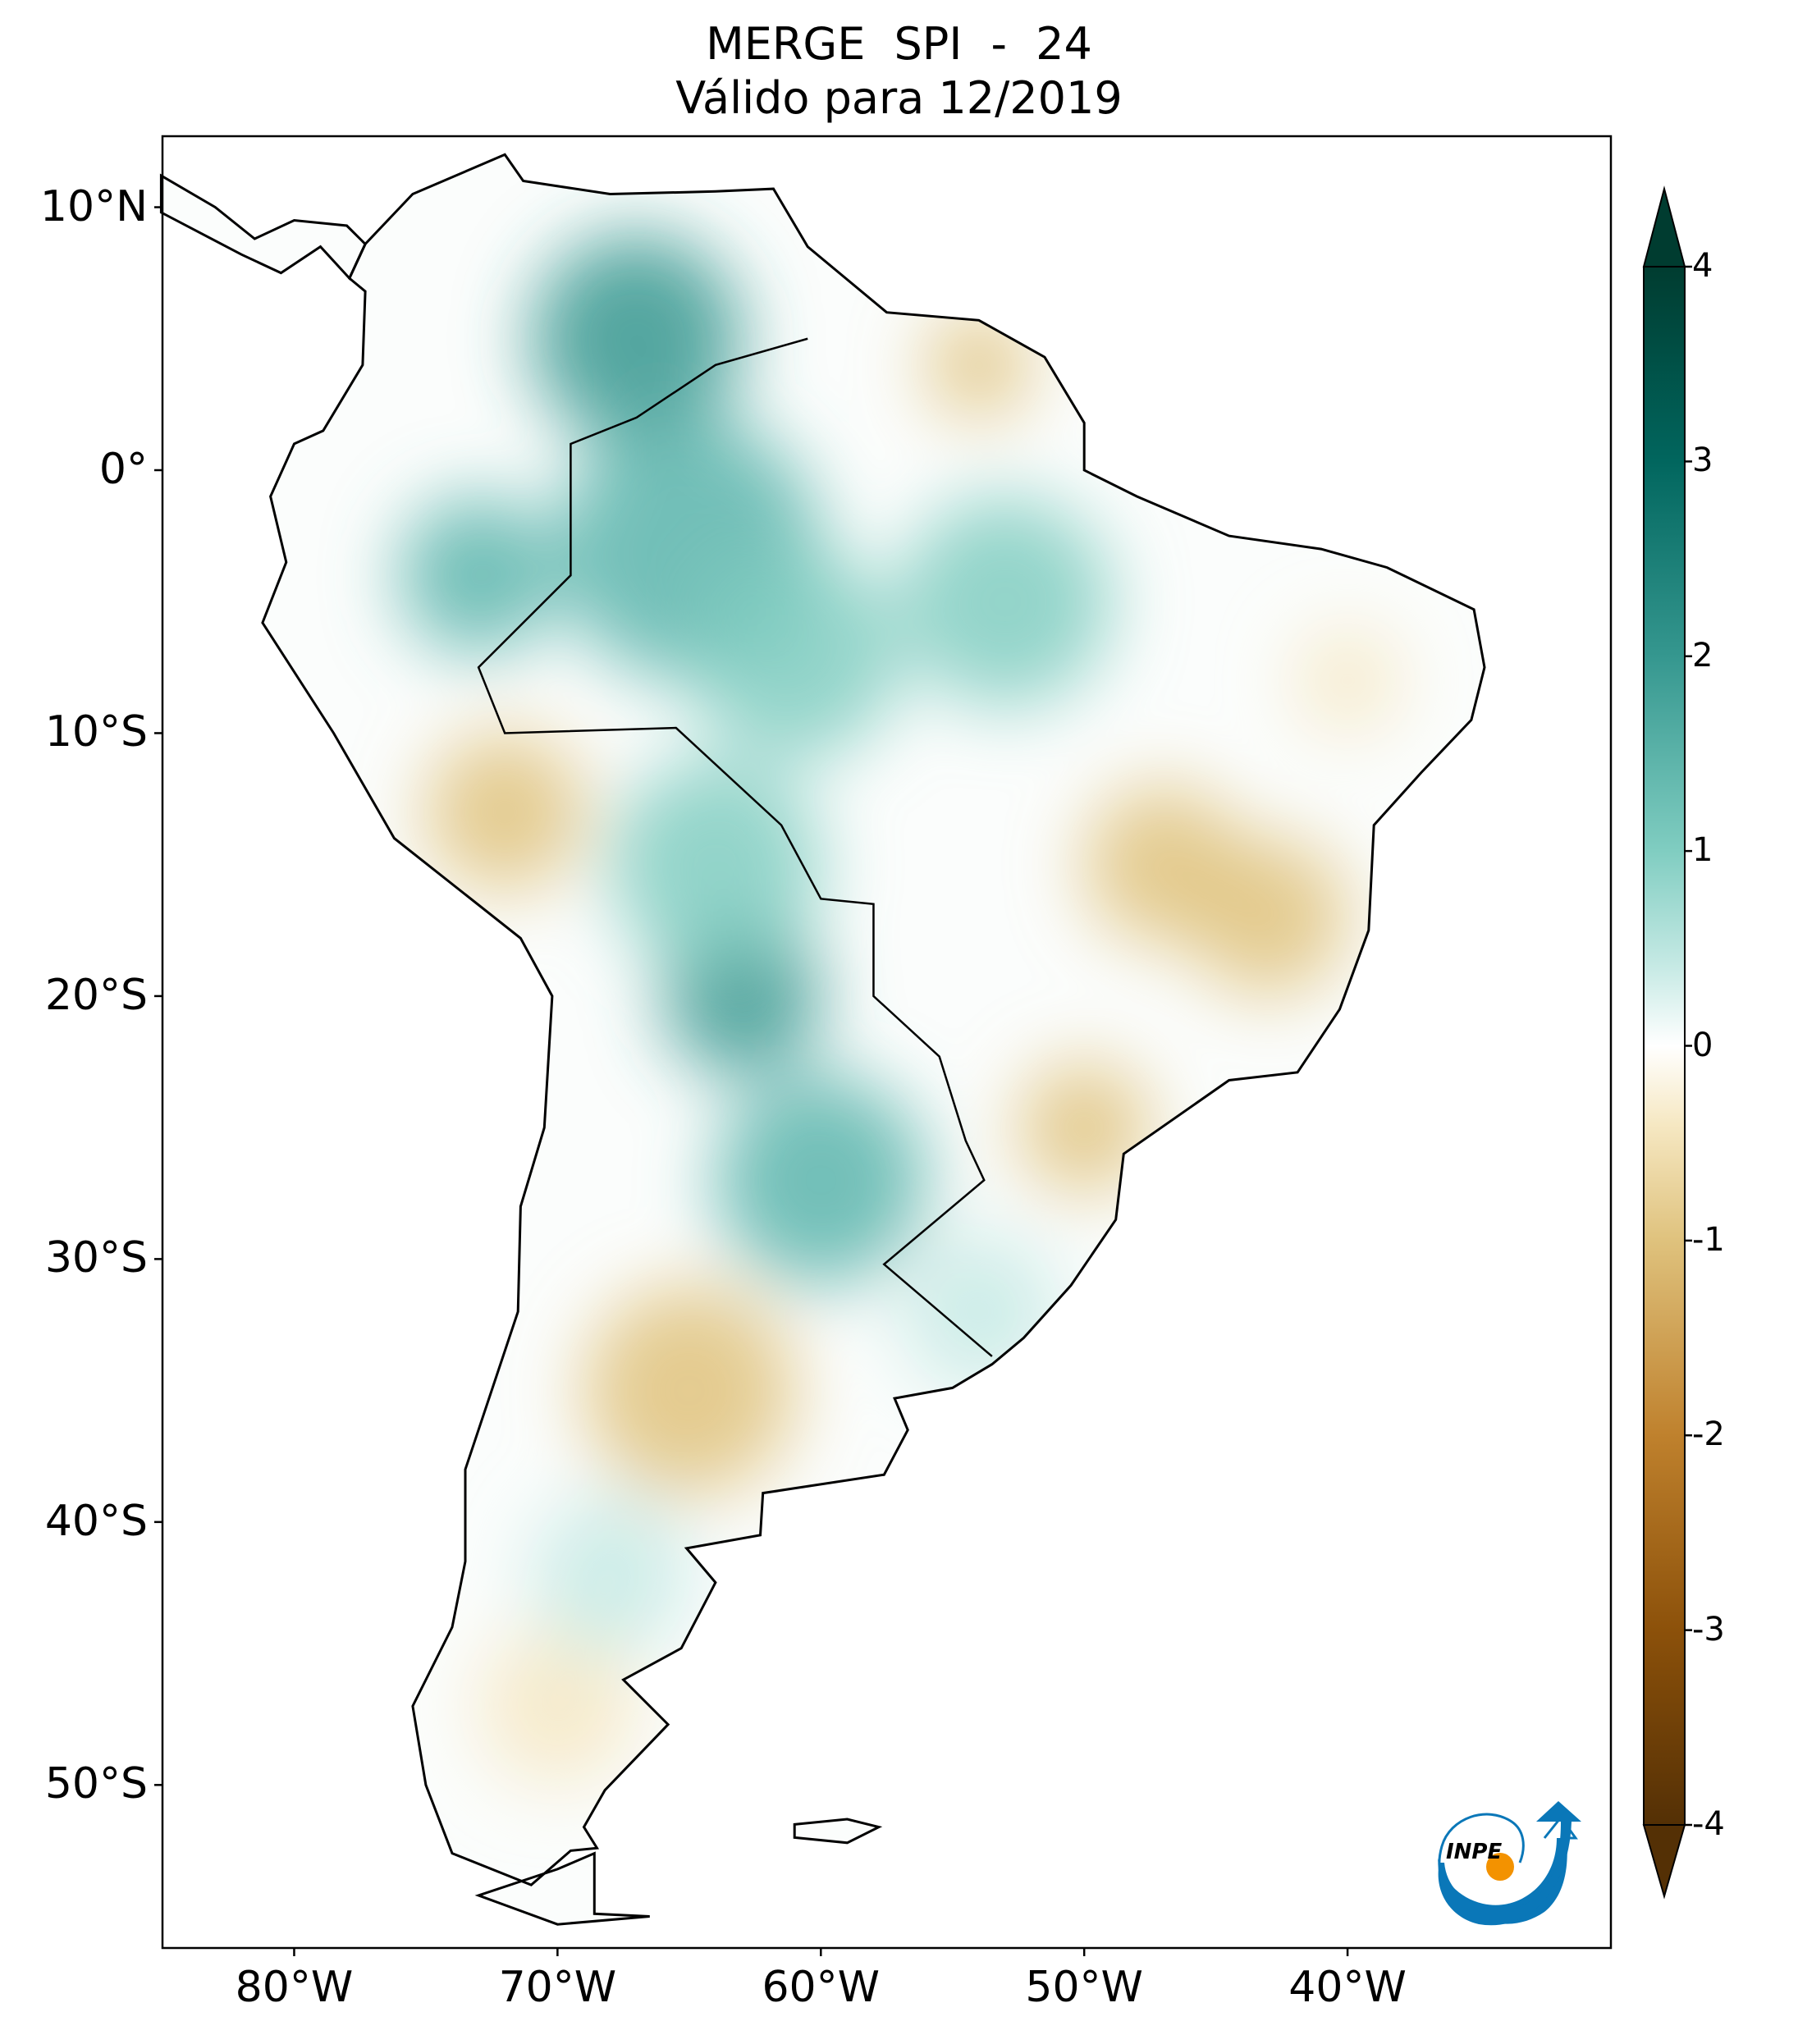  What do you see at coordinates (96, 1784) in the screenshot?
I see `lat-tick-label: 50°S` at bounding box center [96, 1784].